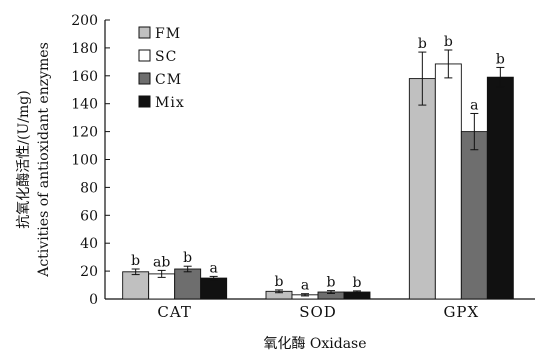 Image resolution: width=541 pixels, height=354 pixels. Describe the element at coordinates (84, 49) in the screenshot. I see `y-tick-label: 180` at that location.